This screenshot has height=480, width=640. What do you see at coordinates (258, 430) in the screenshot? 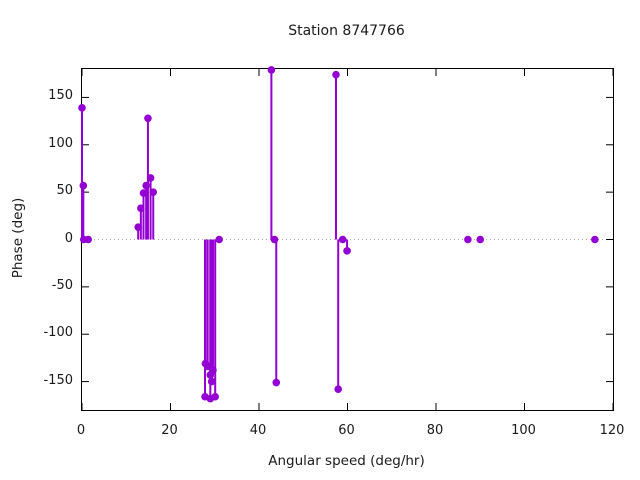
I see `x-tick-label: 40` at bounding box center [258, 430].